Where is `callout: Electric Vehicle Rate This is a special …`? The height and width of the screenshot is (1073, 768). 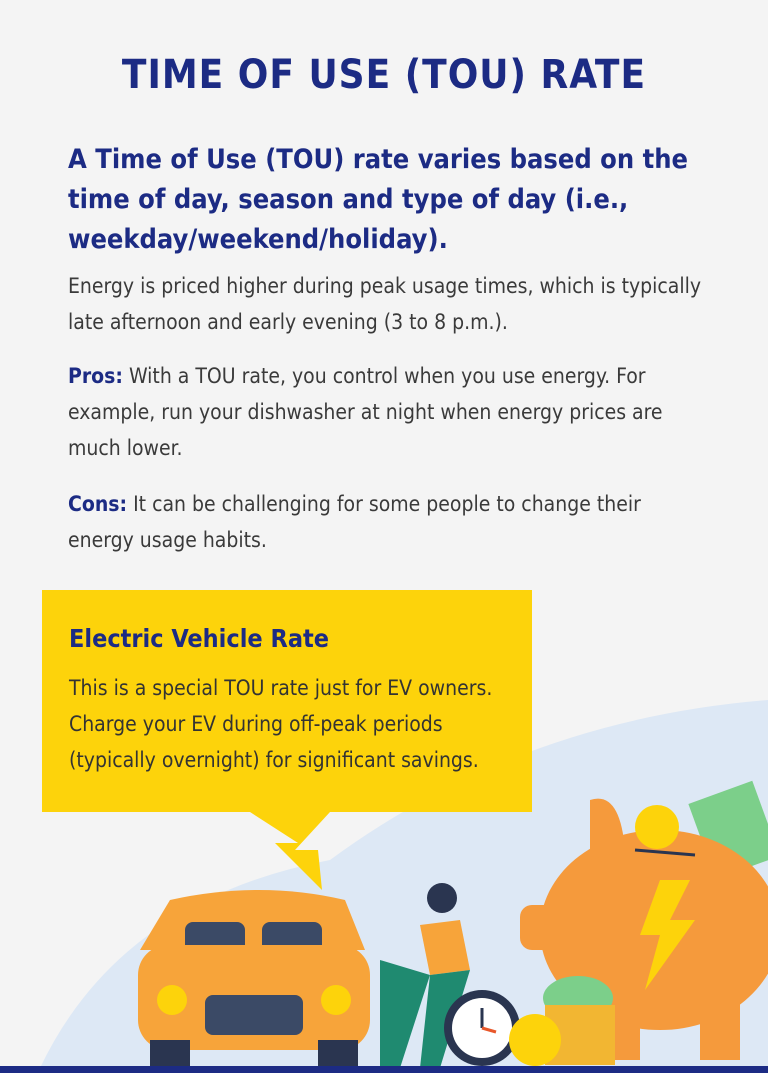
callout: Electric Vehicle Rate This is a special … is located at coordinates (287, 701).